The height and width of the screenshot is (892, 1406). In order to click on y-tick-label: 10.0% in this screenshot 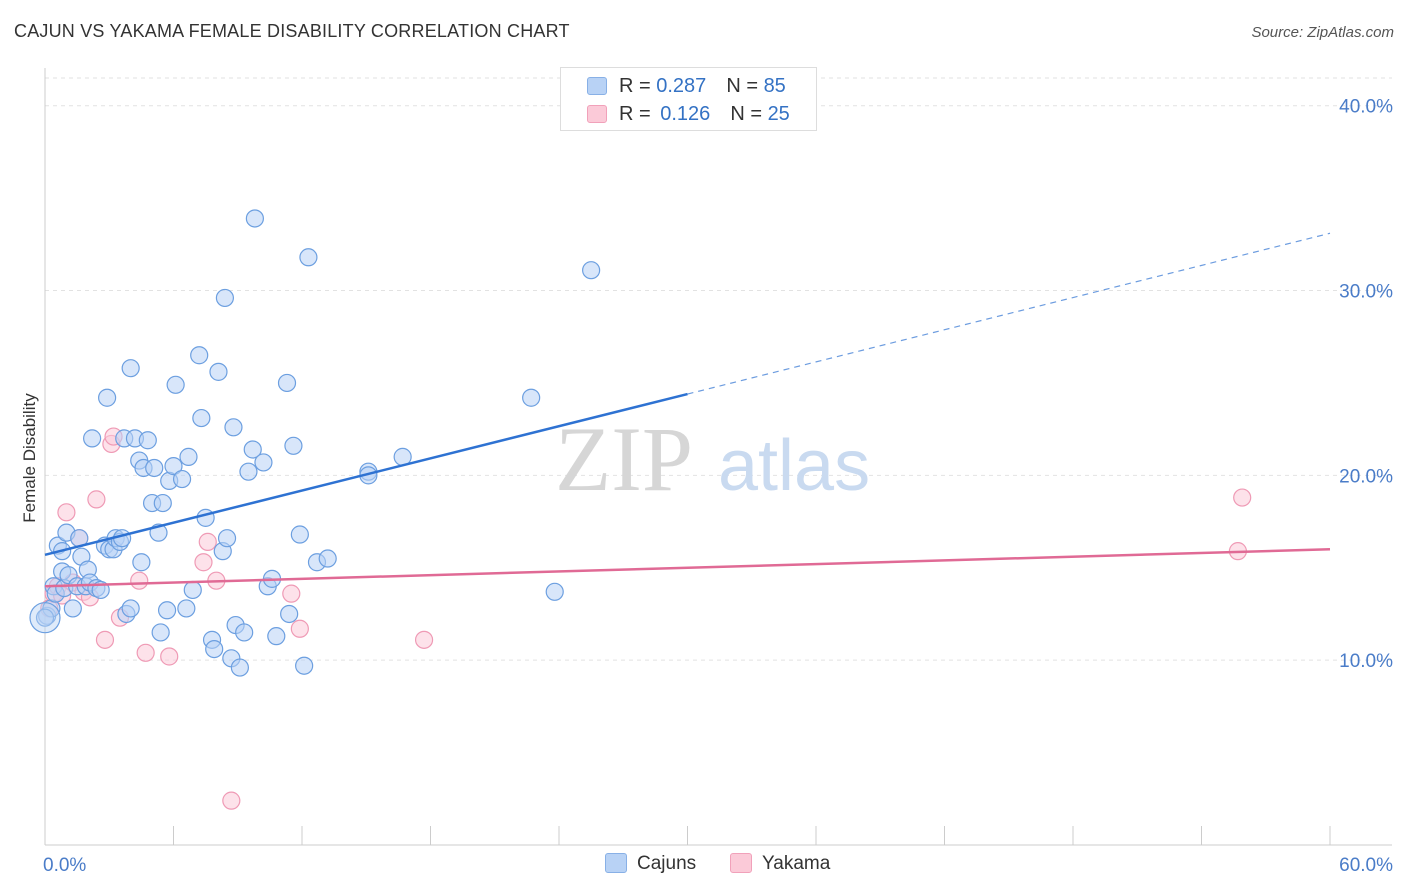, I will do `click(1366, 661)`.